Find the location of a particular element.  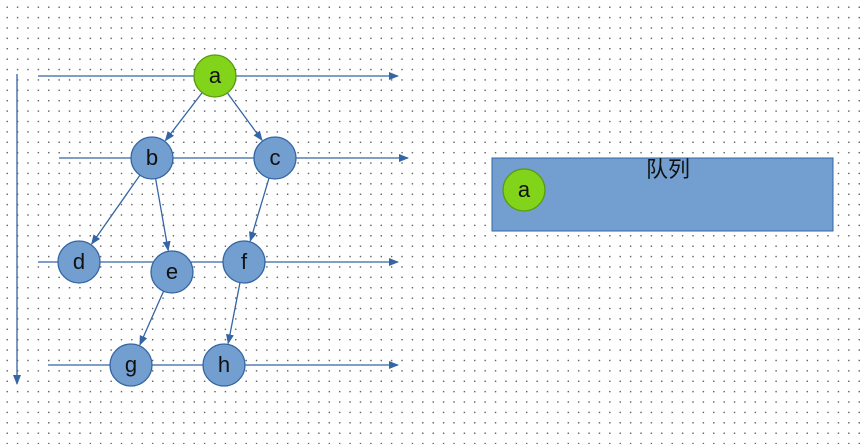

edge-a-c is located at coordinates (244, 117).